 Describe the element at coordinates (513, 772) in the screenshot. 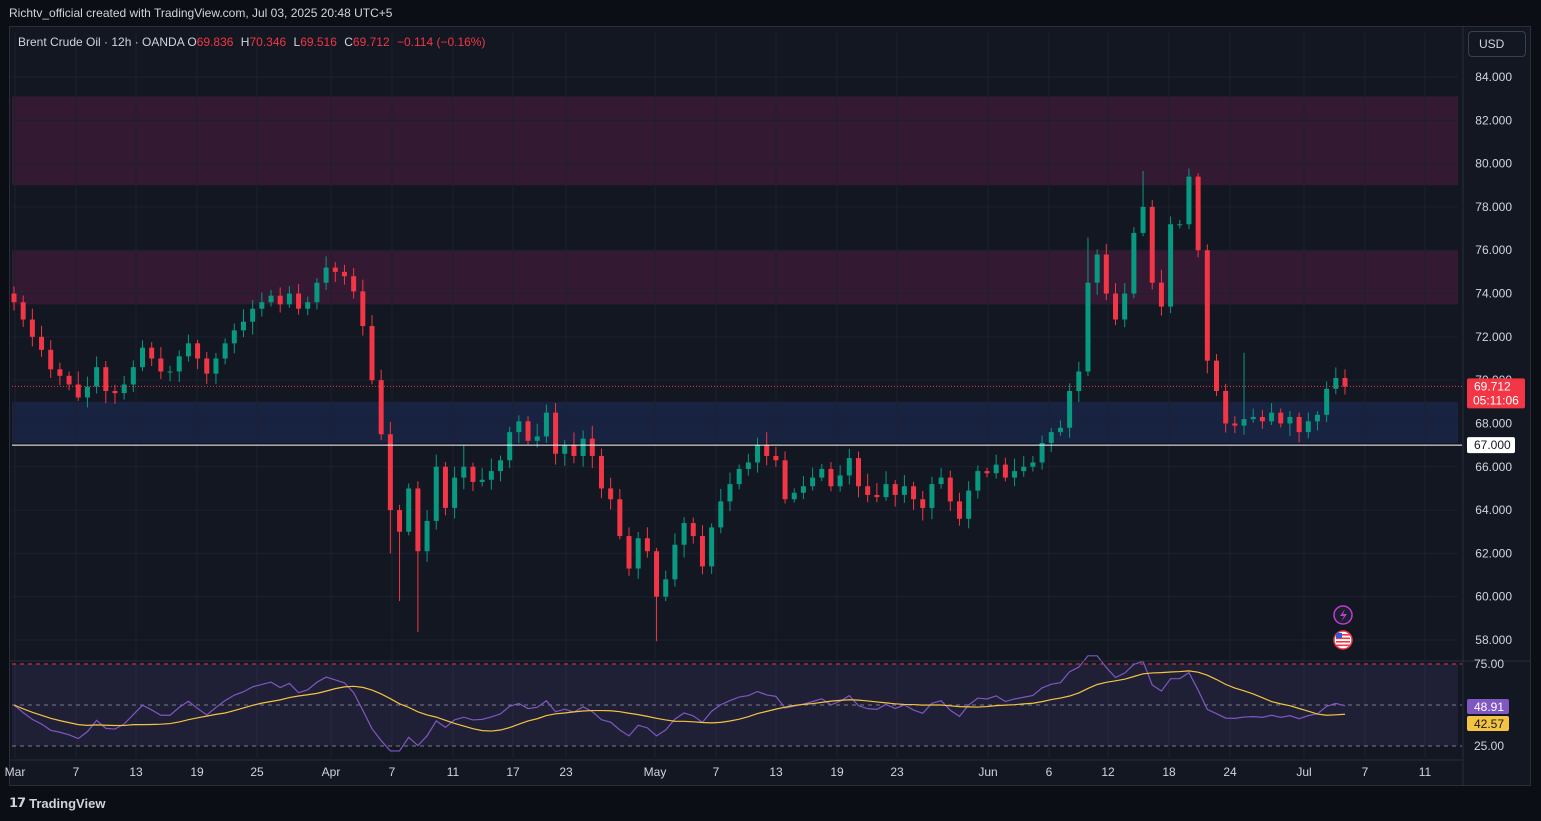

I see `time-tick-8: 17` at that location.